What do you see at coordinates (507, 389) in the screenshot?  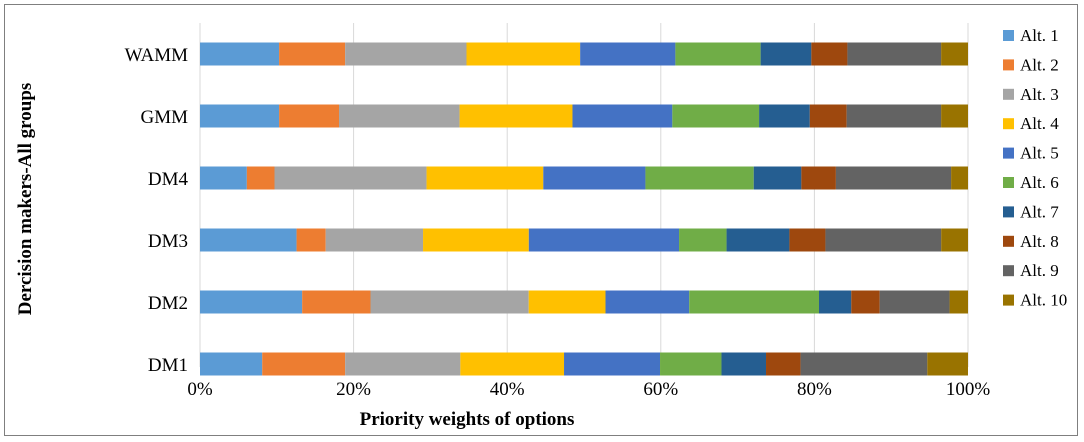 I see `x-tick-label: 40%` at bounding box center [507, 389].